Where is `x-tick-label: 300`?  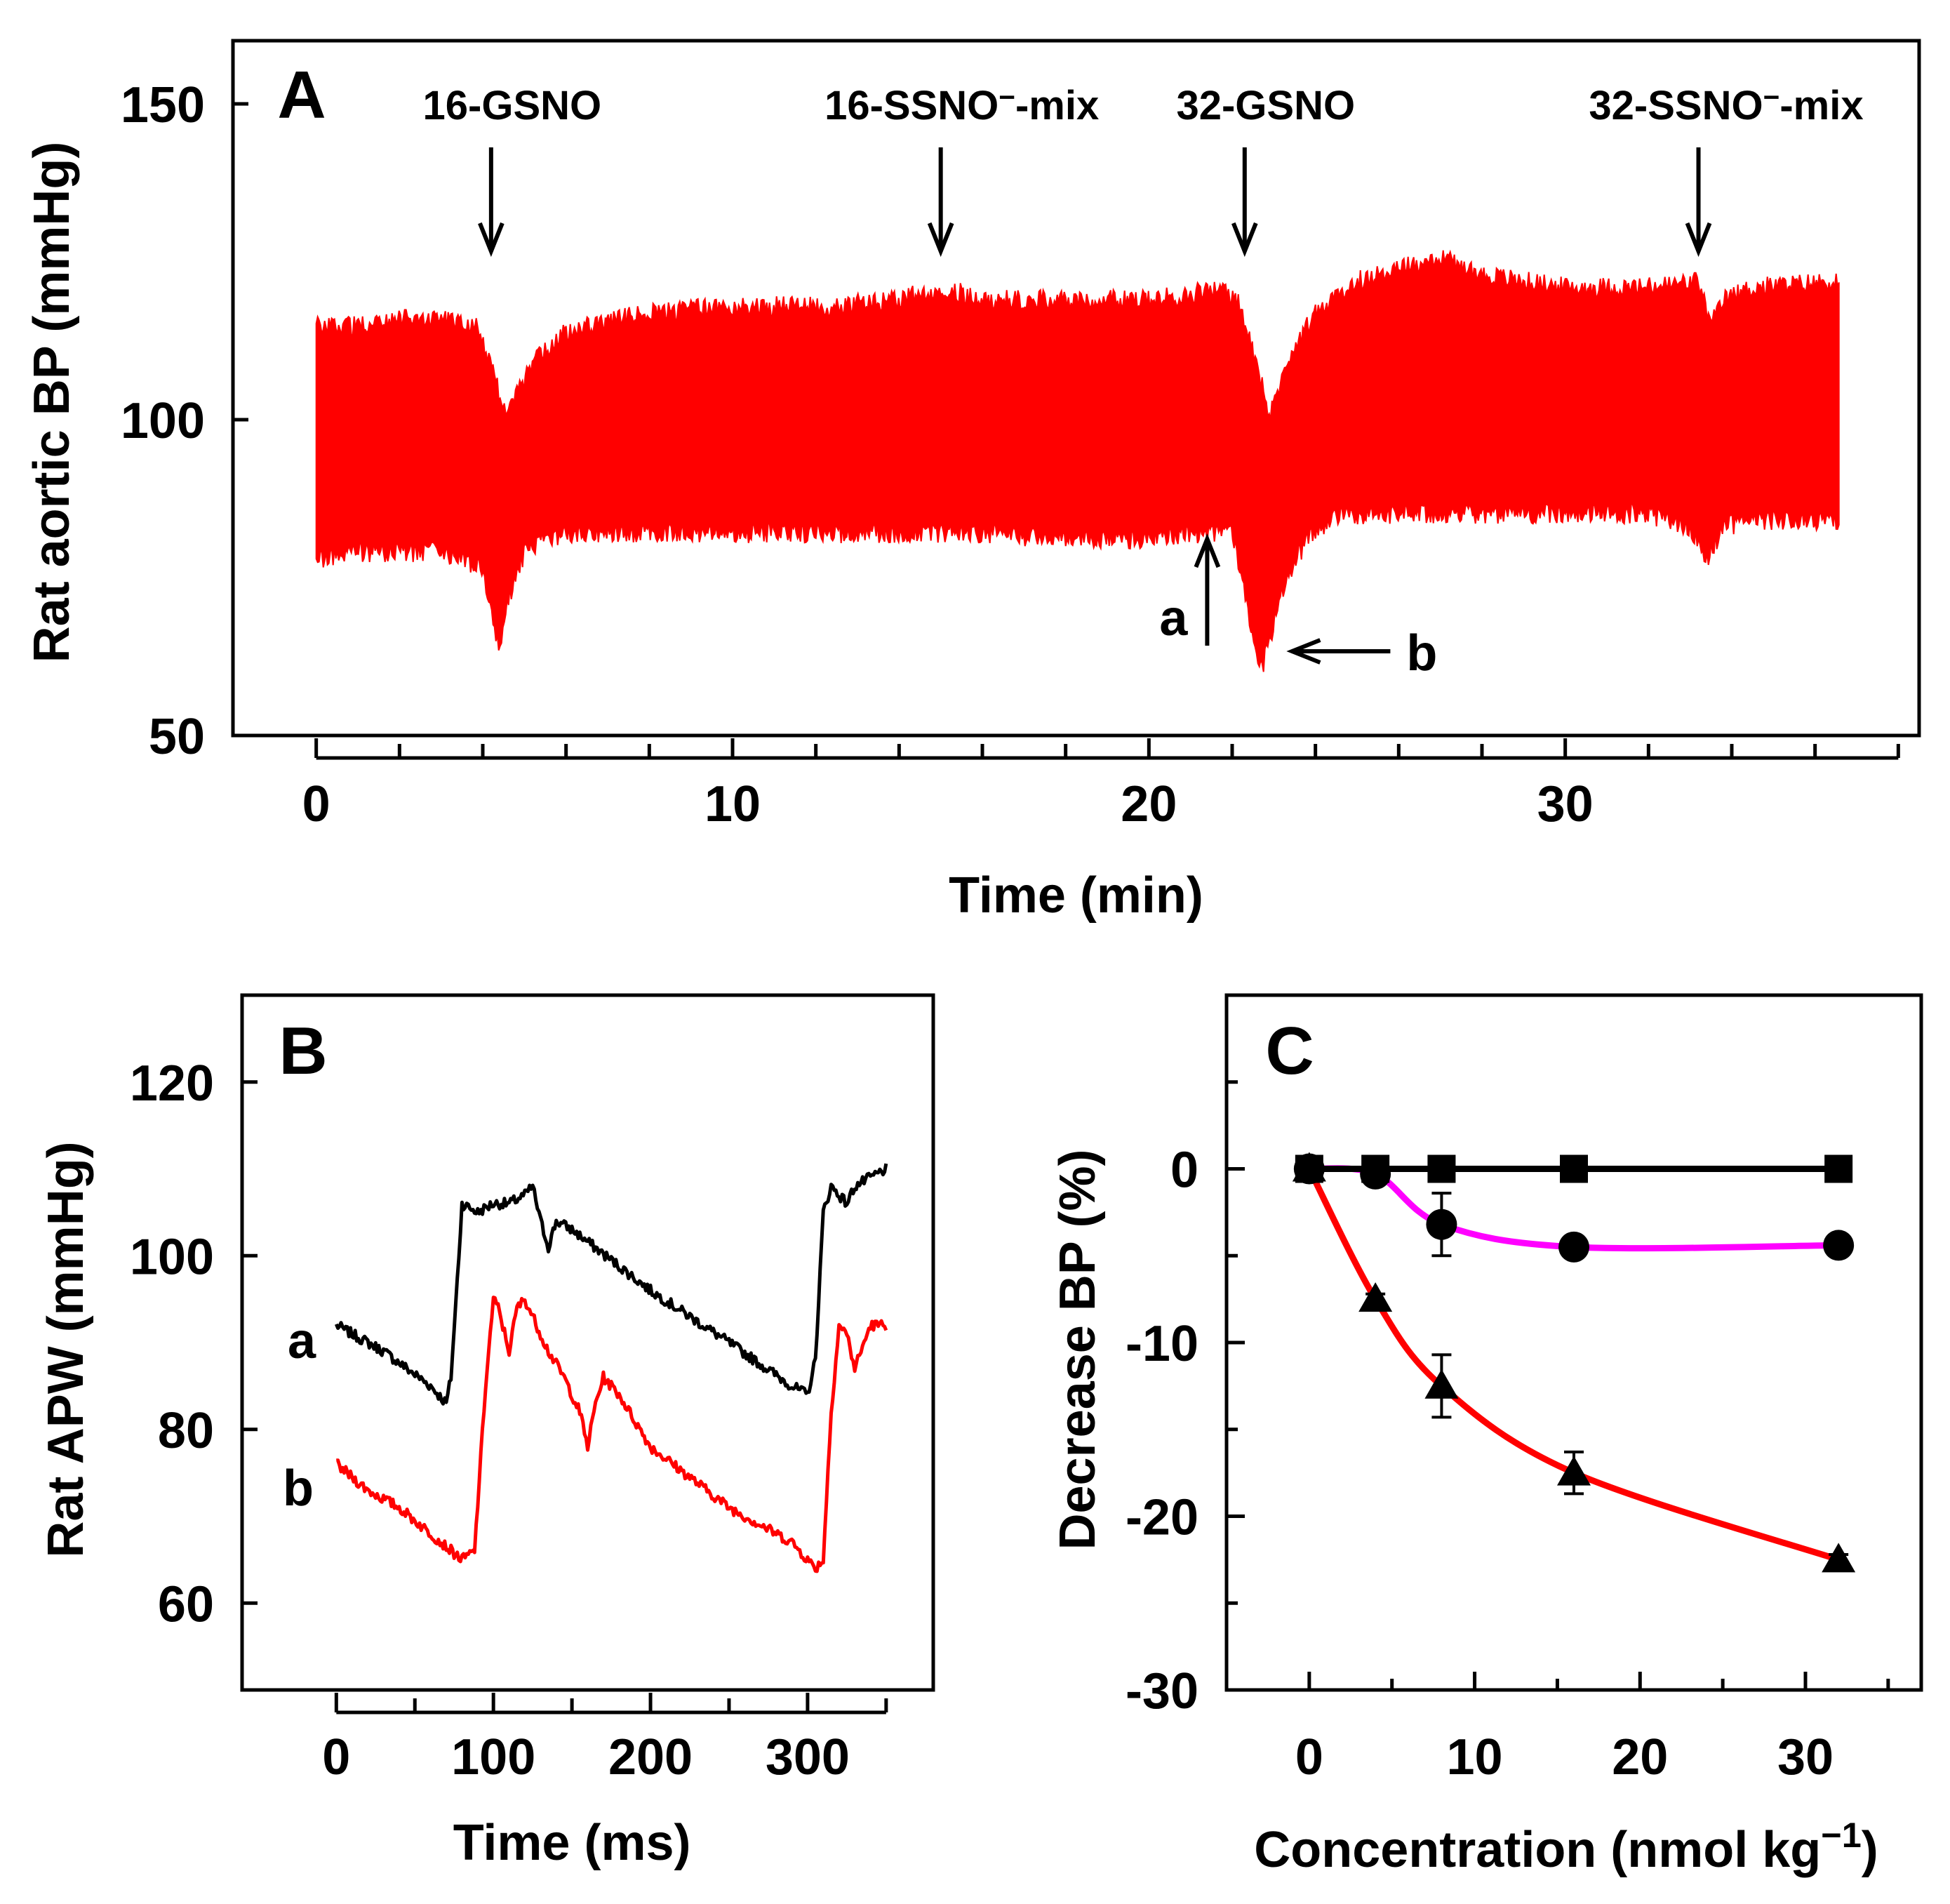 x-tick-label: 300 is located at coordinates (808, 1757).